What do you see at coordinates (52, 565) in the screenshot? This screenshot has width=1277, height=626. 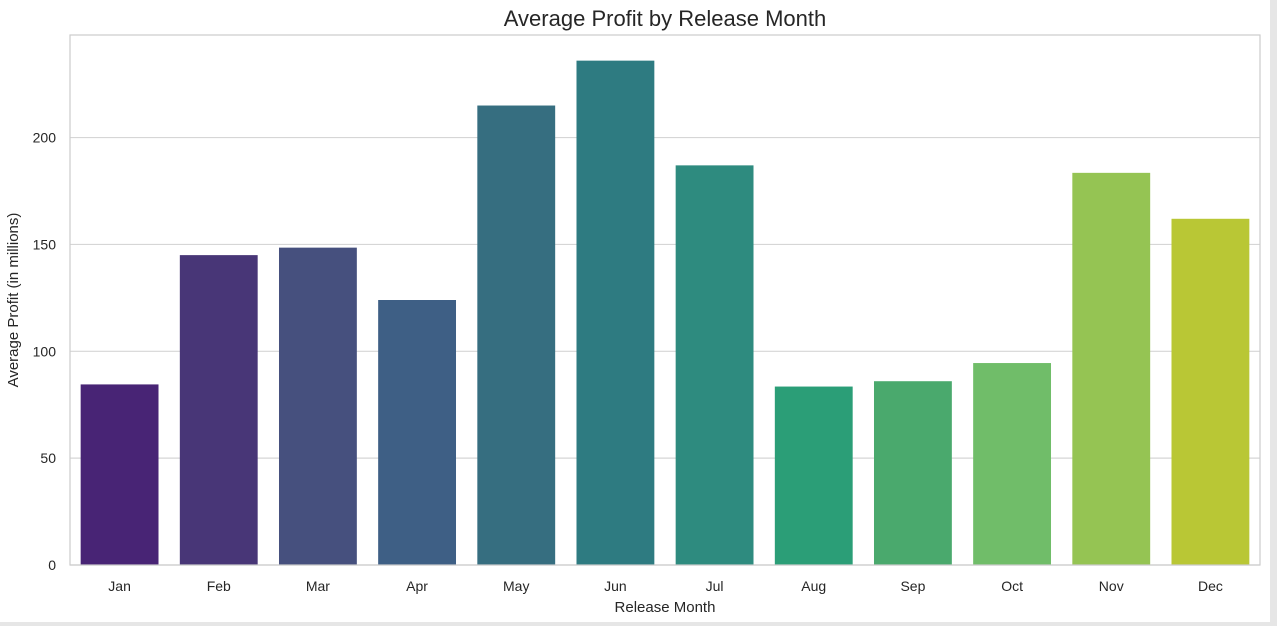 I see `y-tick-label: 0` at bounding box center [52, 565].